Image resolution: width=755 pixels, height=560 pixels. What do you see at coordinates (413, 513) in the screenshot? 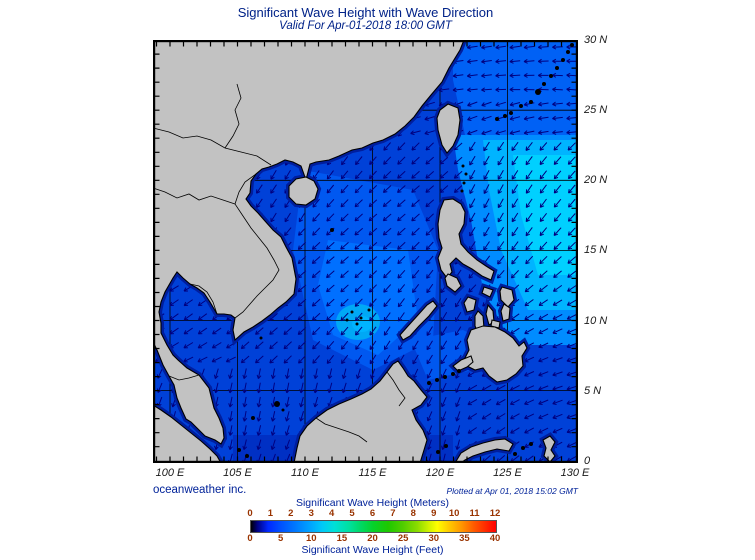
I see `colorbar-tick: 8` at bounding box center [413, 513].